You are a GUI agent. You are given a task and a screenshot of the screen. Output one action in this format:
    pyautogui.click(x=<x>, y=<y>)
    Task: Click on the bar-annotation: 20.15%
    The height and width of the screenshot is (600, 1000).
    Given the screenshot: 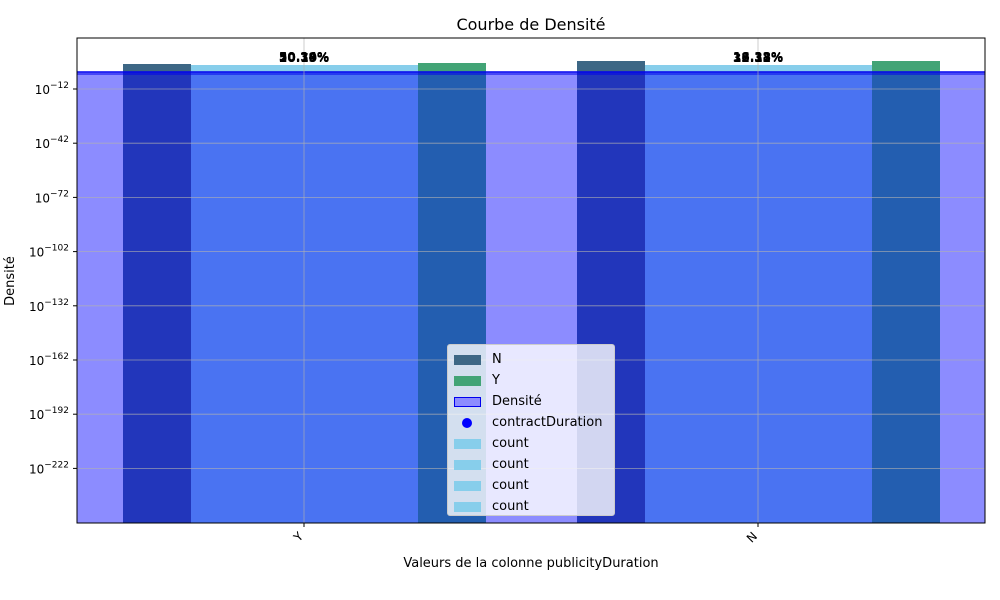 What is the action you would take?
    pyautogui.click(x=304, y=58)
    